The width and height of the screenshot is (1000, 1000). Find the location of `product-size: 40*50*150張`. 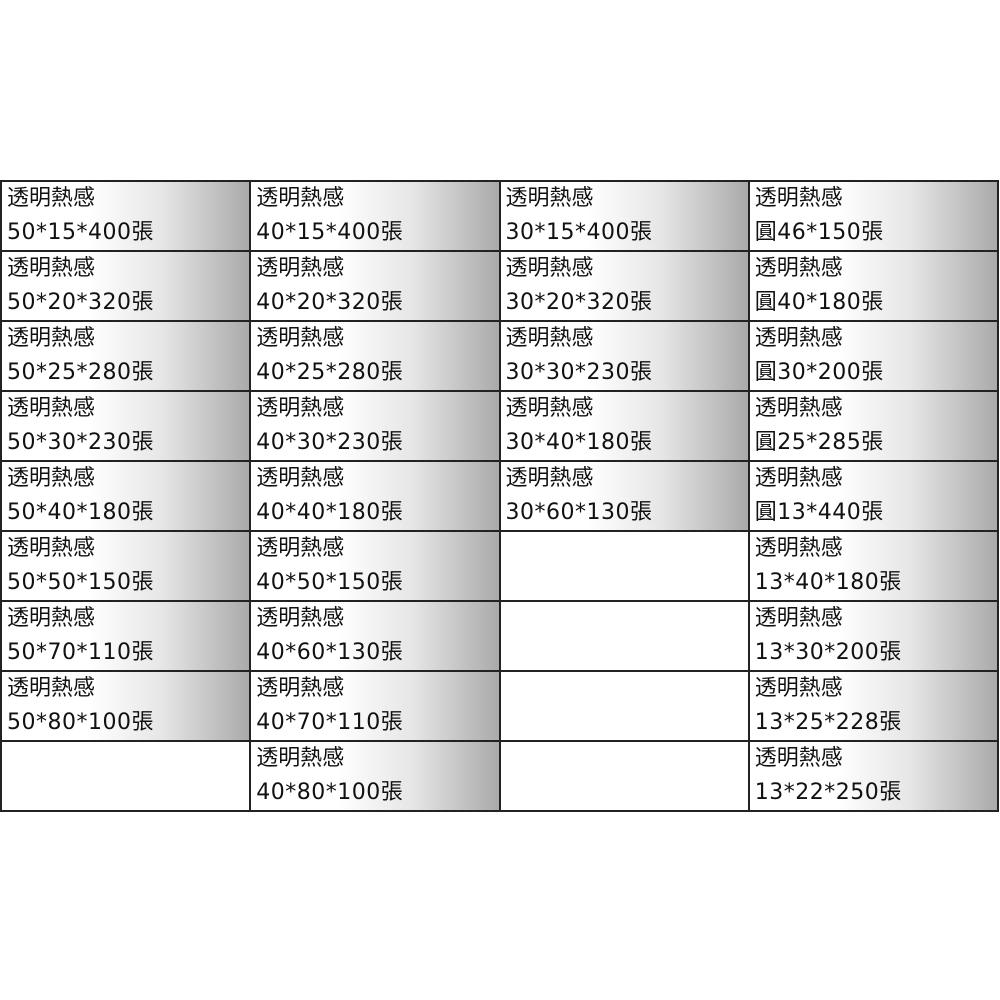

product-size: 40*50*150張 is located at coordinates (330, 582).